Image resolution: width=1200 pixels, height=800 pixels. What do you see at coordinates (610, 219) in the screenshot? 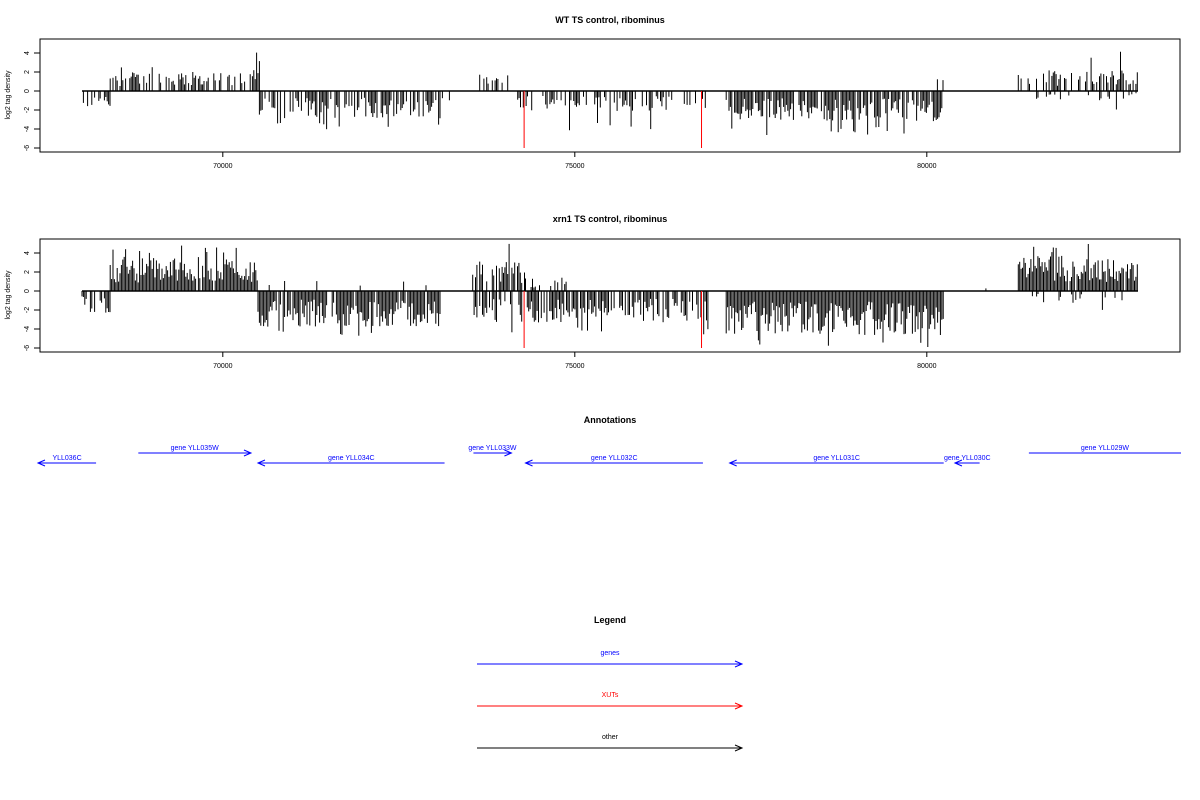
I see `panel-2-title: xrn1 TS control, ribominus` at bounding box center [610, 219].